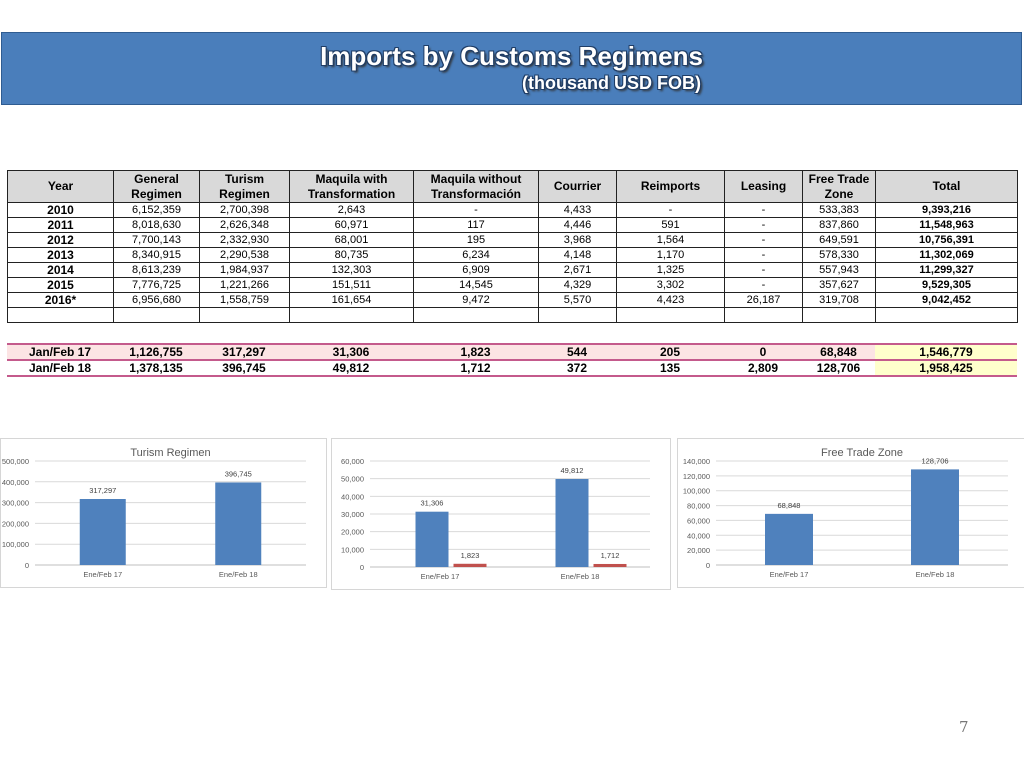  Describe the element at coordinates (839, 210) in the screenshot. I see `table-cell: 533,383` at that location.